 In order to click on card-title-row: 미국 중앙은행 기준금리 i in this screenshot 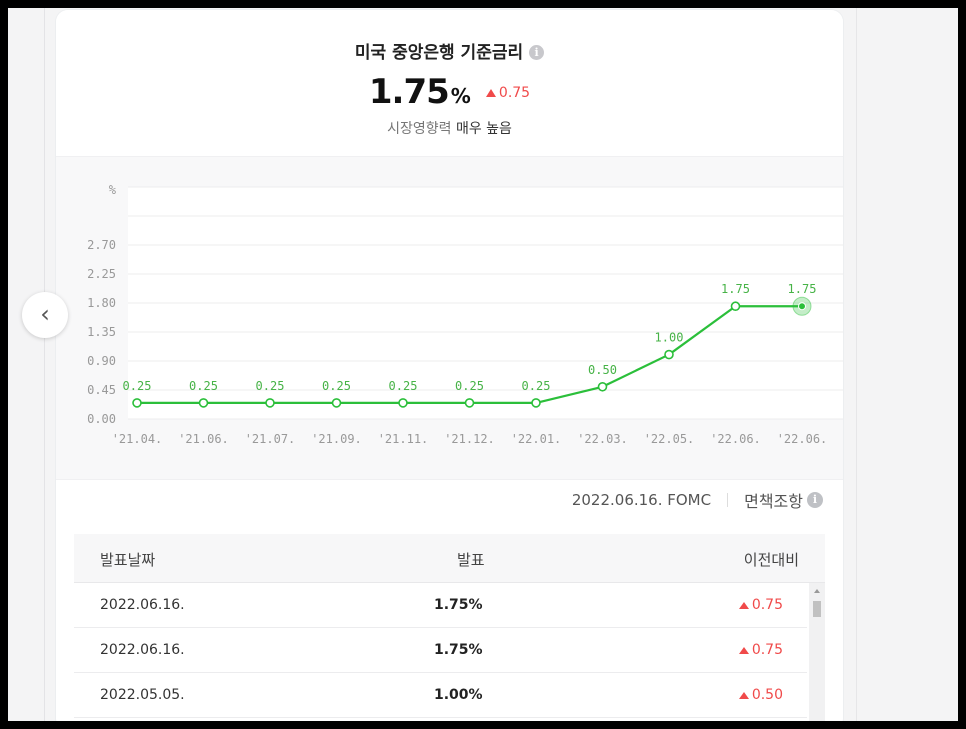, I will do `click(449, 50)`.